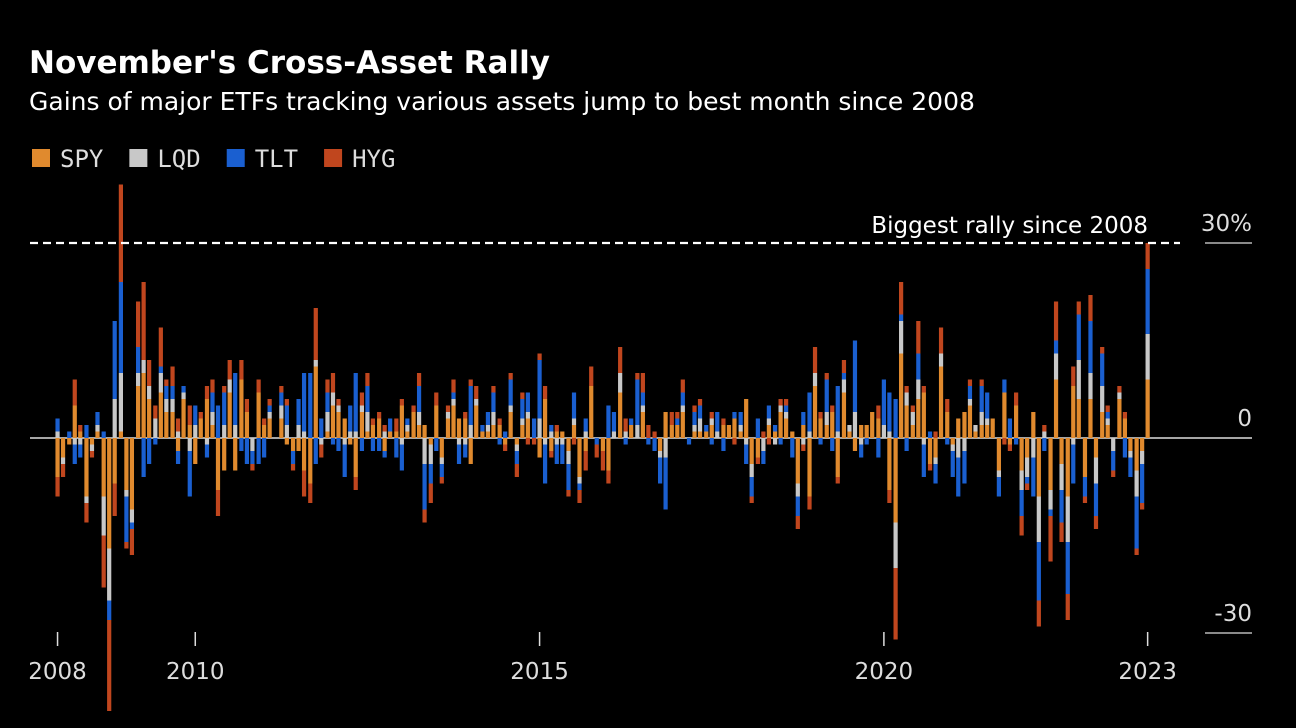 This screenshot has width=1296, height=728. I want to click on y-tick-label: 0, so click(1244, 419).